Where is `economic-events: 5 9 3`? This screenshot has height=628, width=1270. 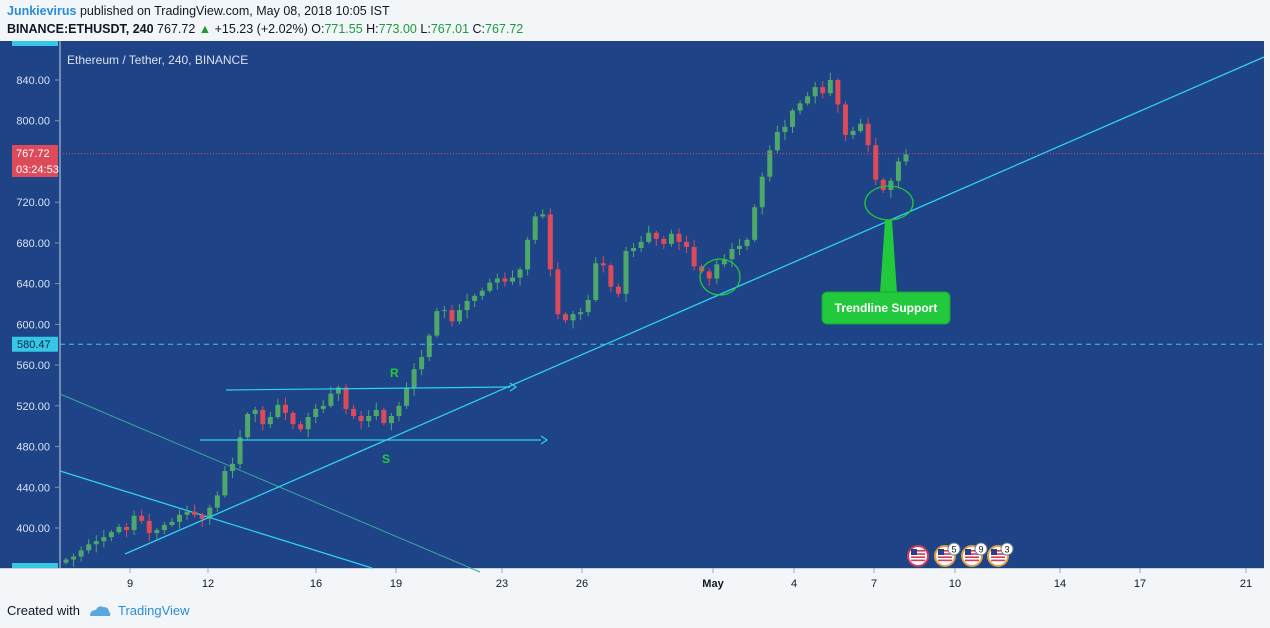
economic-events: 5 9 3 is located at coordinates (960, 554).